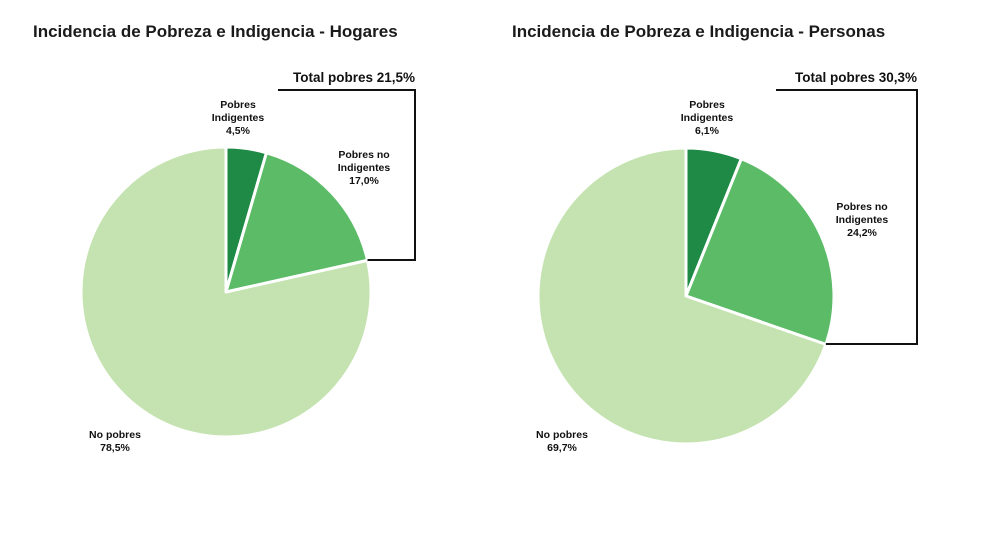 This screenshot has width=1000, height=540. Describe the element at coordinates (707, 118) in the screenshot. I see `slice-label-1: Pobres Indigentes 6,1%` at that location.